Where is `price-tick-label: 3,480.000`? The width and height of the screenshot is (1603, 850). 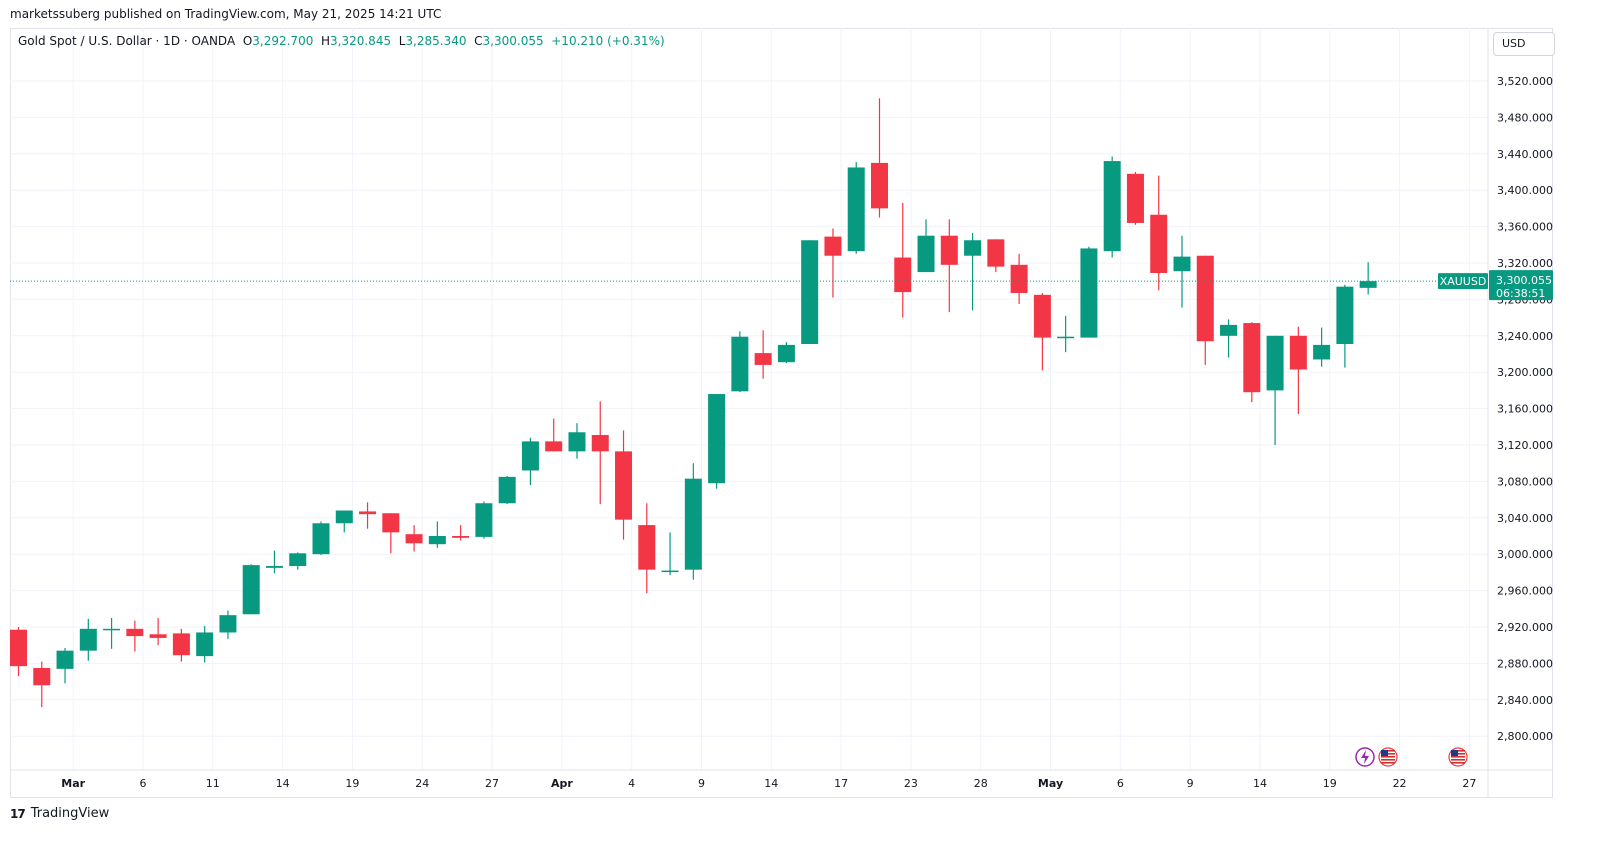
price-tick-label: 3,480.000 is located at coordinates (1525, 117).